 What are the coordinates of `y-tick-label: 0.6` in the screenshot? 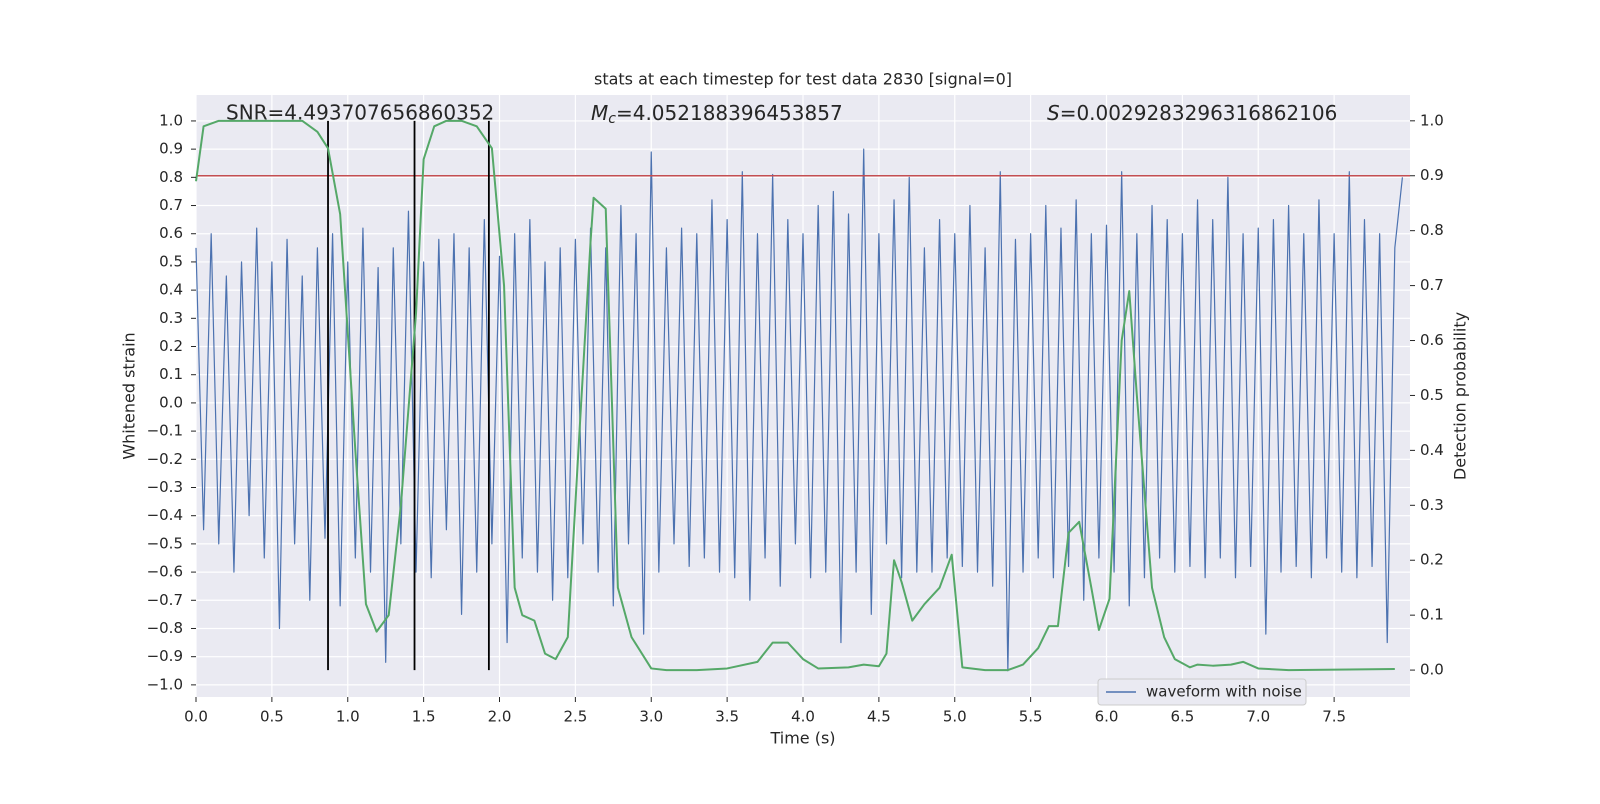 It's located at (171, 233).